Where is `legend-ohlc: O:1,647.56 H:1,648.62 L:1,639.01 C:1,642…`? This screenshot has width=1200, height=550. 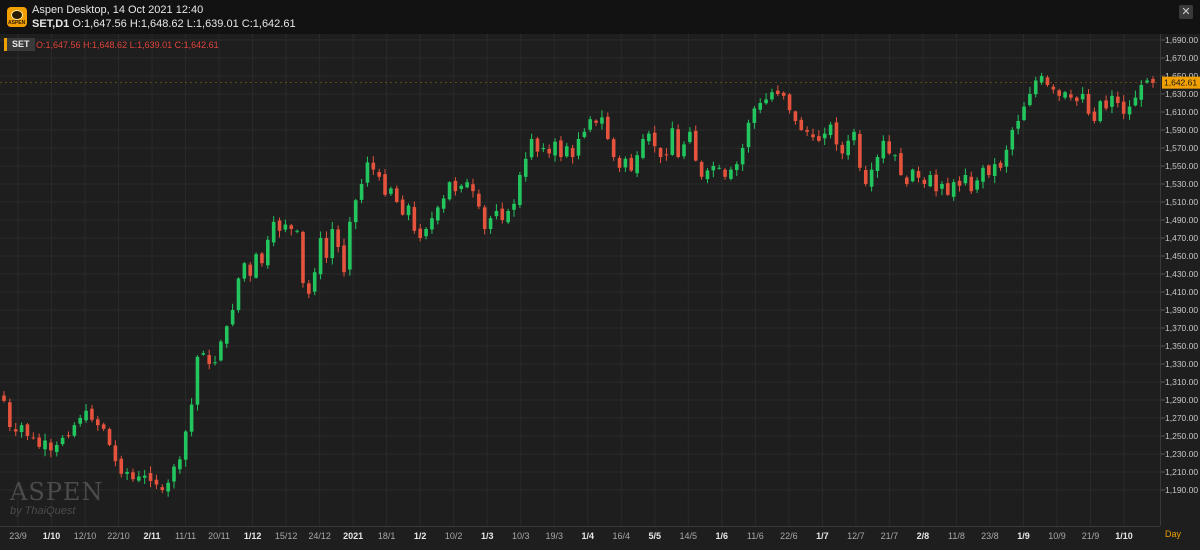 legend-ohlc: O:1,647.56 H:1,648.62 L:1,639.01 C:1,642… is located at coordinates (127, 45).